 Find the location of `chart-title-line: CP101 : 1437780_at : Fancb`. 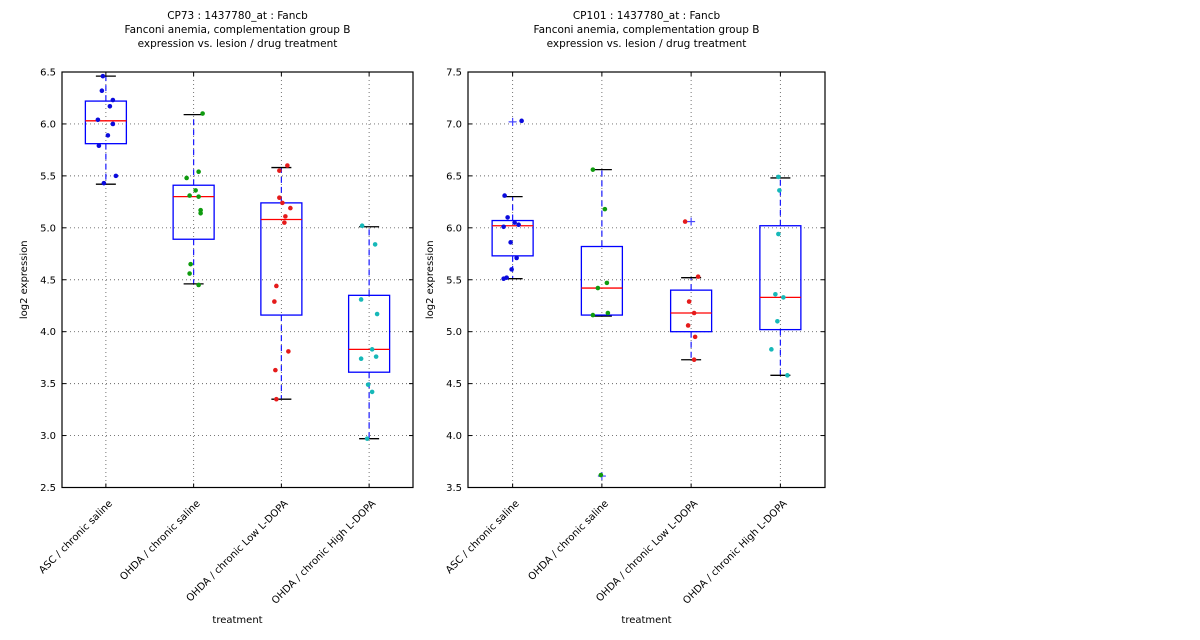

chart-title-line: CP101 : 1437780_at : Fancb is located at coordinates (647, 16).